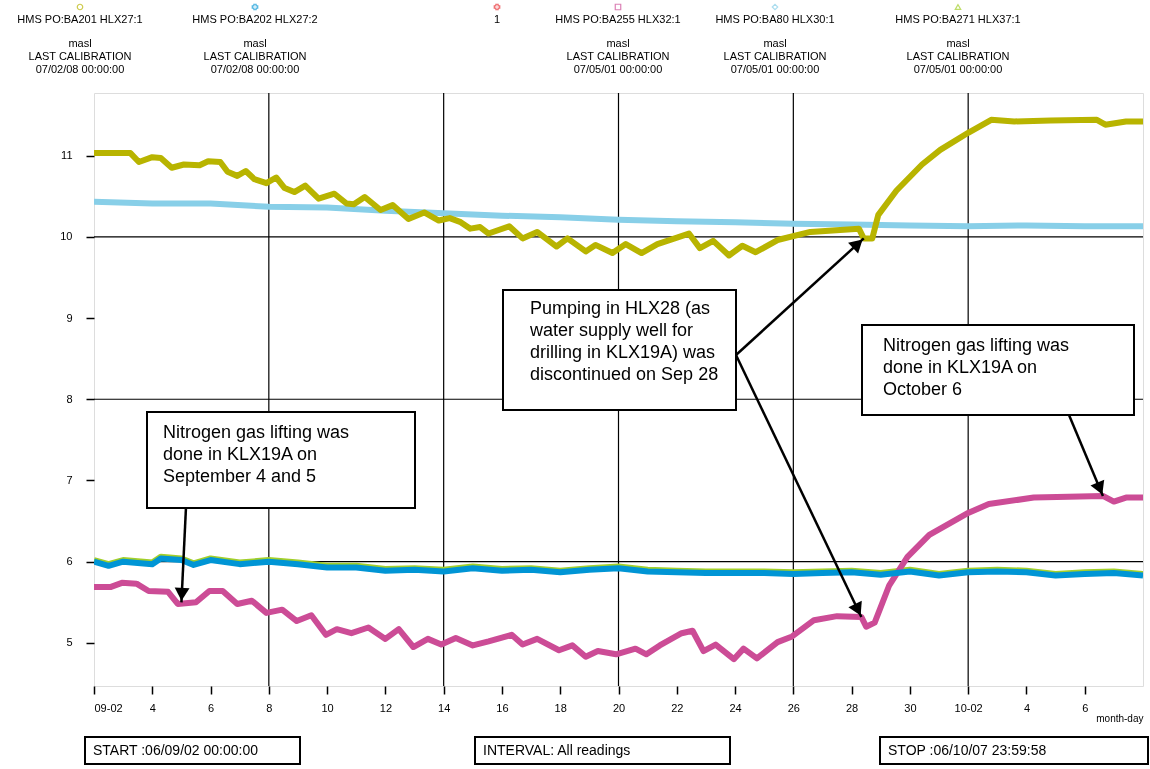 This screenshot has height=769, width=1150. What do you see at coordinates (386, 707) in the screenshot?
I see `x-tick-label: 12` at bounding box center [386, 707].